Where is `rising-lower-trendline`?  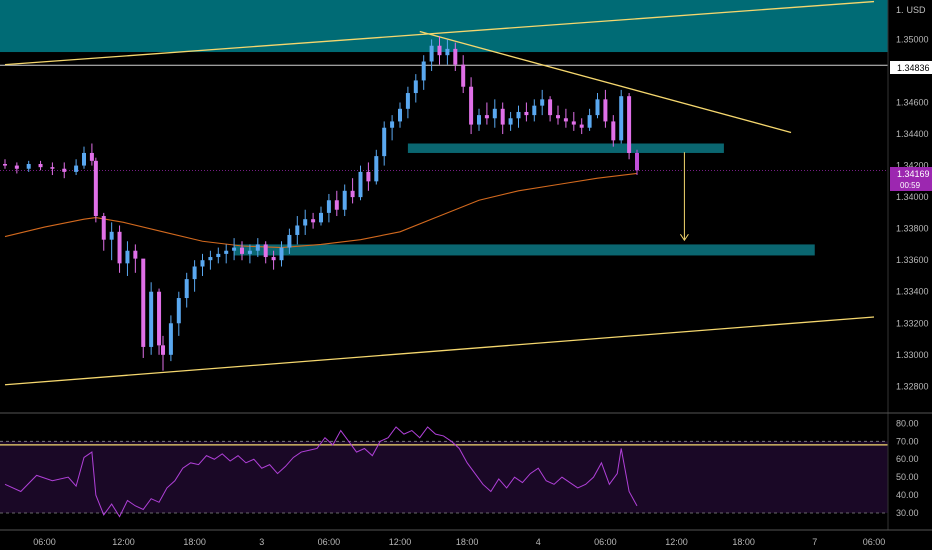
rising-lower-trendline is located at coordinates (439, 351).